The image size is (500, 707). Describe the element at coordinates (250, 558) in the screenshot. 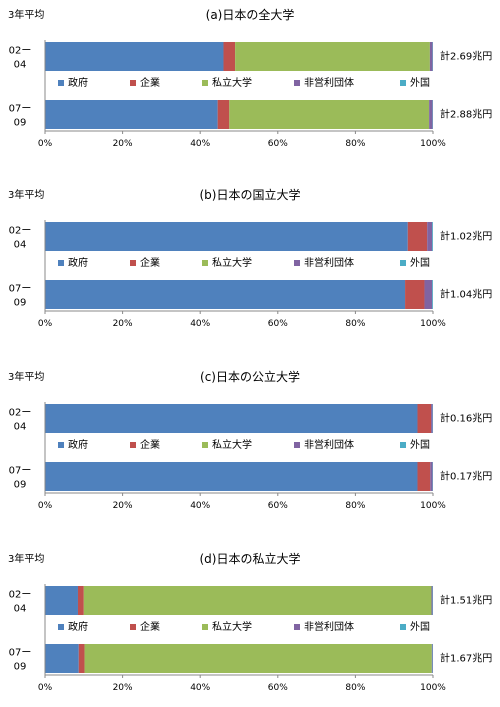

I see `chart-title: (d)日本の私立大学` at that location.